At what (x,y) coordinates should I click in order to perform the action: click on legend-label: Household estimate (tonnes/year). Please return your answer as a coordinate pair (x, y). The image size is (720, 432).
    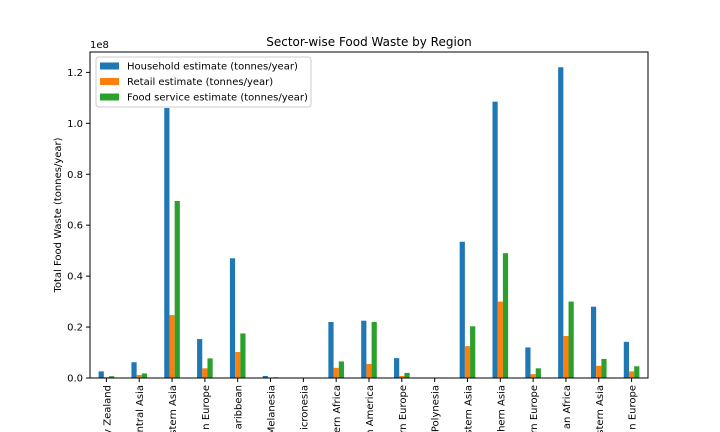
    Looking at the image, I should click on (212, 67).